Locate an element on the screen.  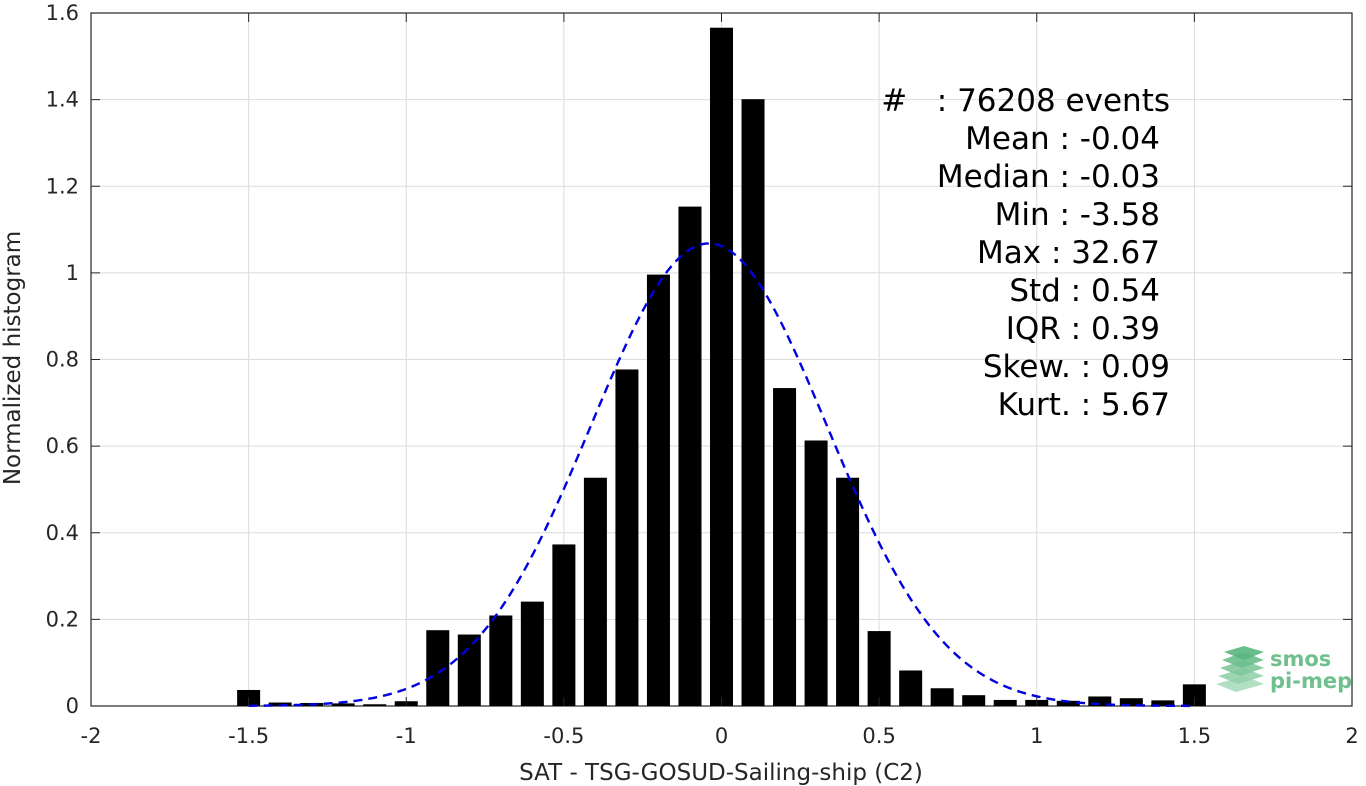
stat-line: IQR : 0.39 is located at coordinates (1083, 329).